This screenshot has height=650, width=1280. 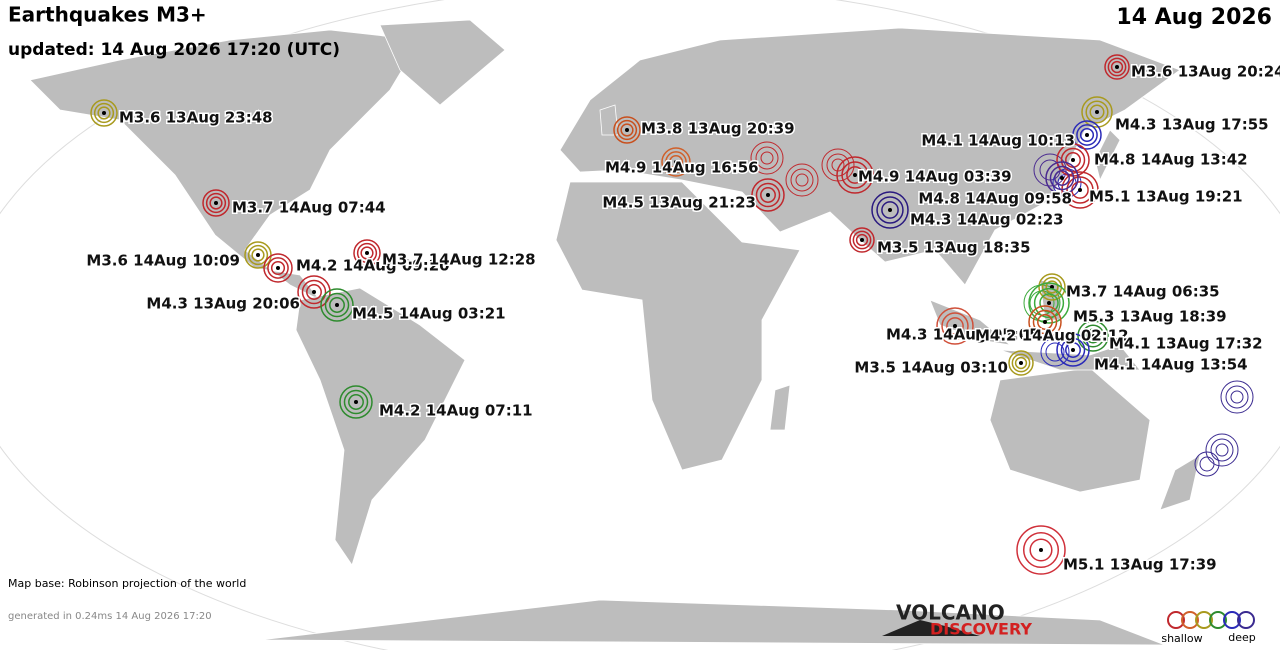 What do you see at coordinates (163, 261) in the screenshot?
I see `quake-label: M3.6 14Aug 10:09` at bounding box center [163, 261].